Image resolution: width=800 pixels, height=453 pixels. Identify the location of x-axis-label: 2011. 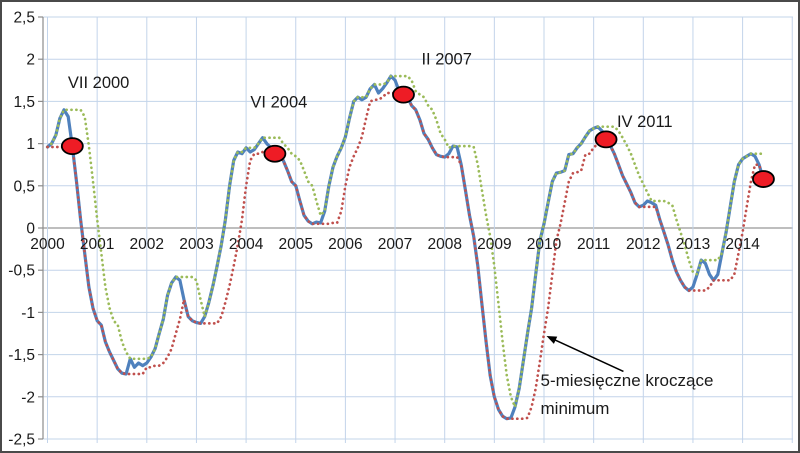
(593, 244).